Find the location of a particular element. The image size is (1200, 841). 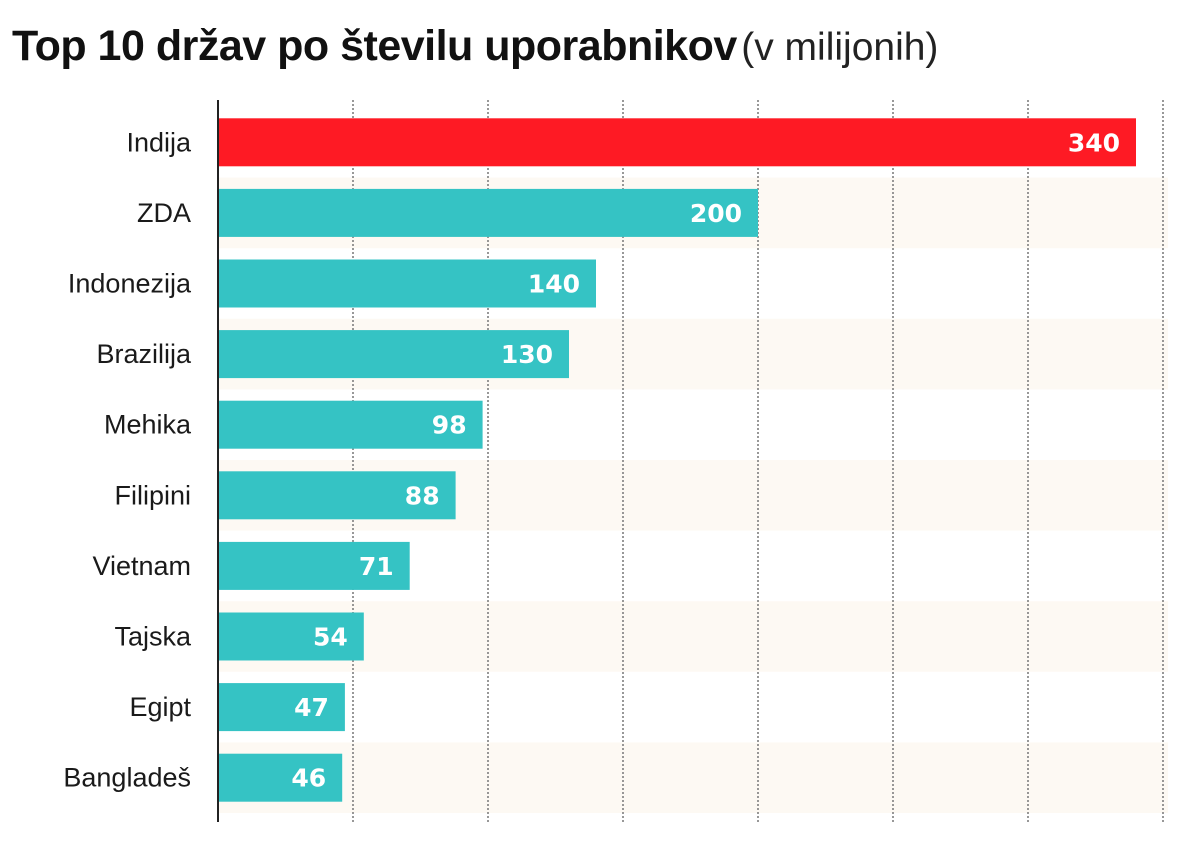

value-label: 46 is located at coordinates (308, 778).